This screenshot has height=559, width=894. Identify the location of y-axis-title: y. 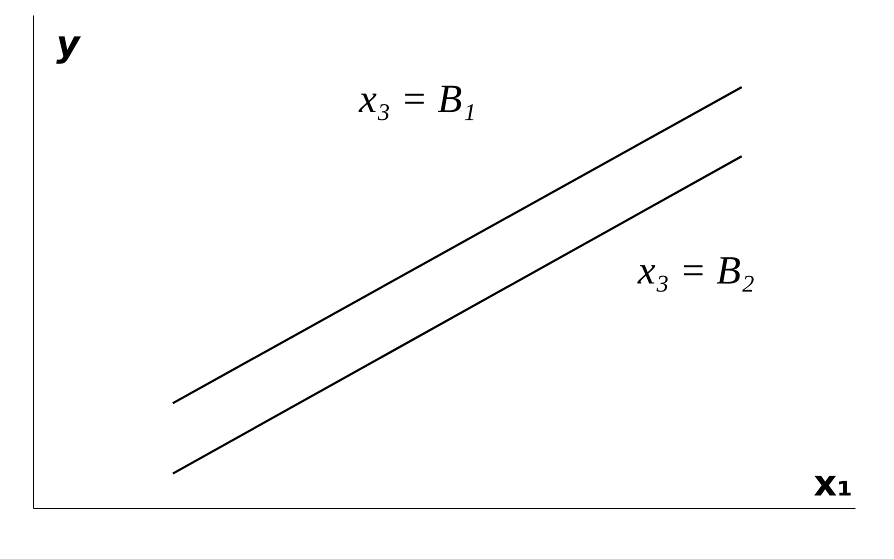
(69, 44).